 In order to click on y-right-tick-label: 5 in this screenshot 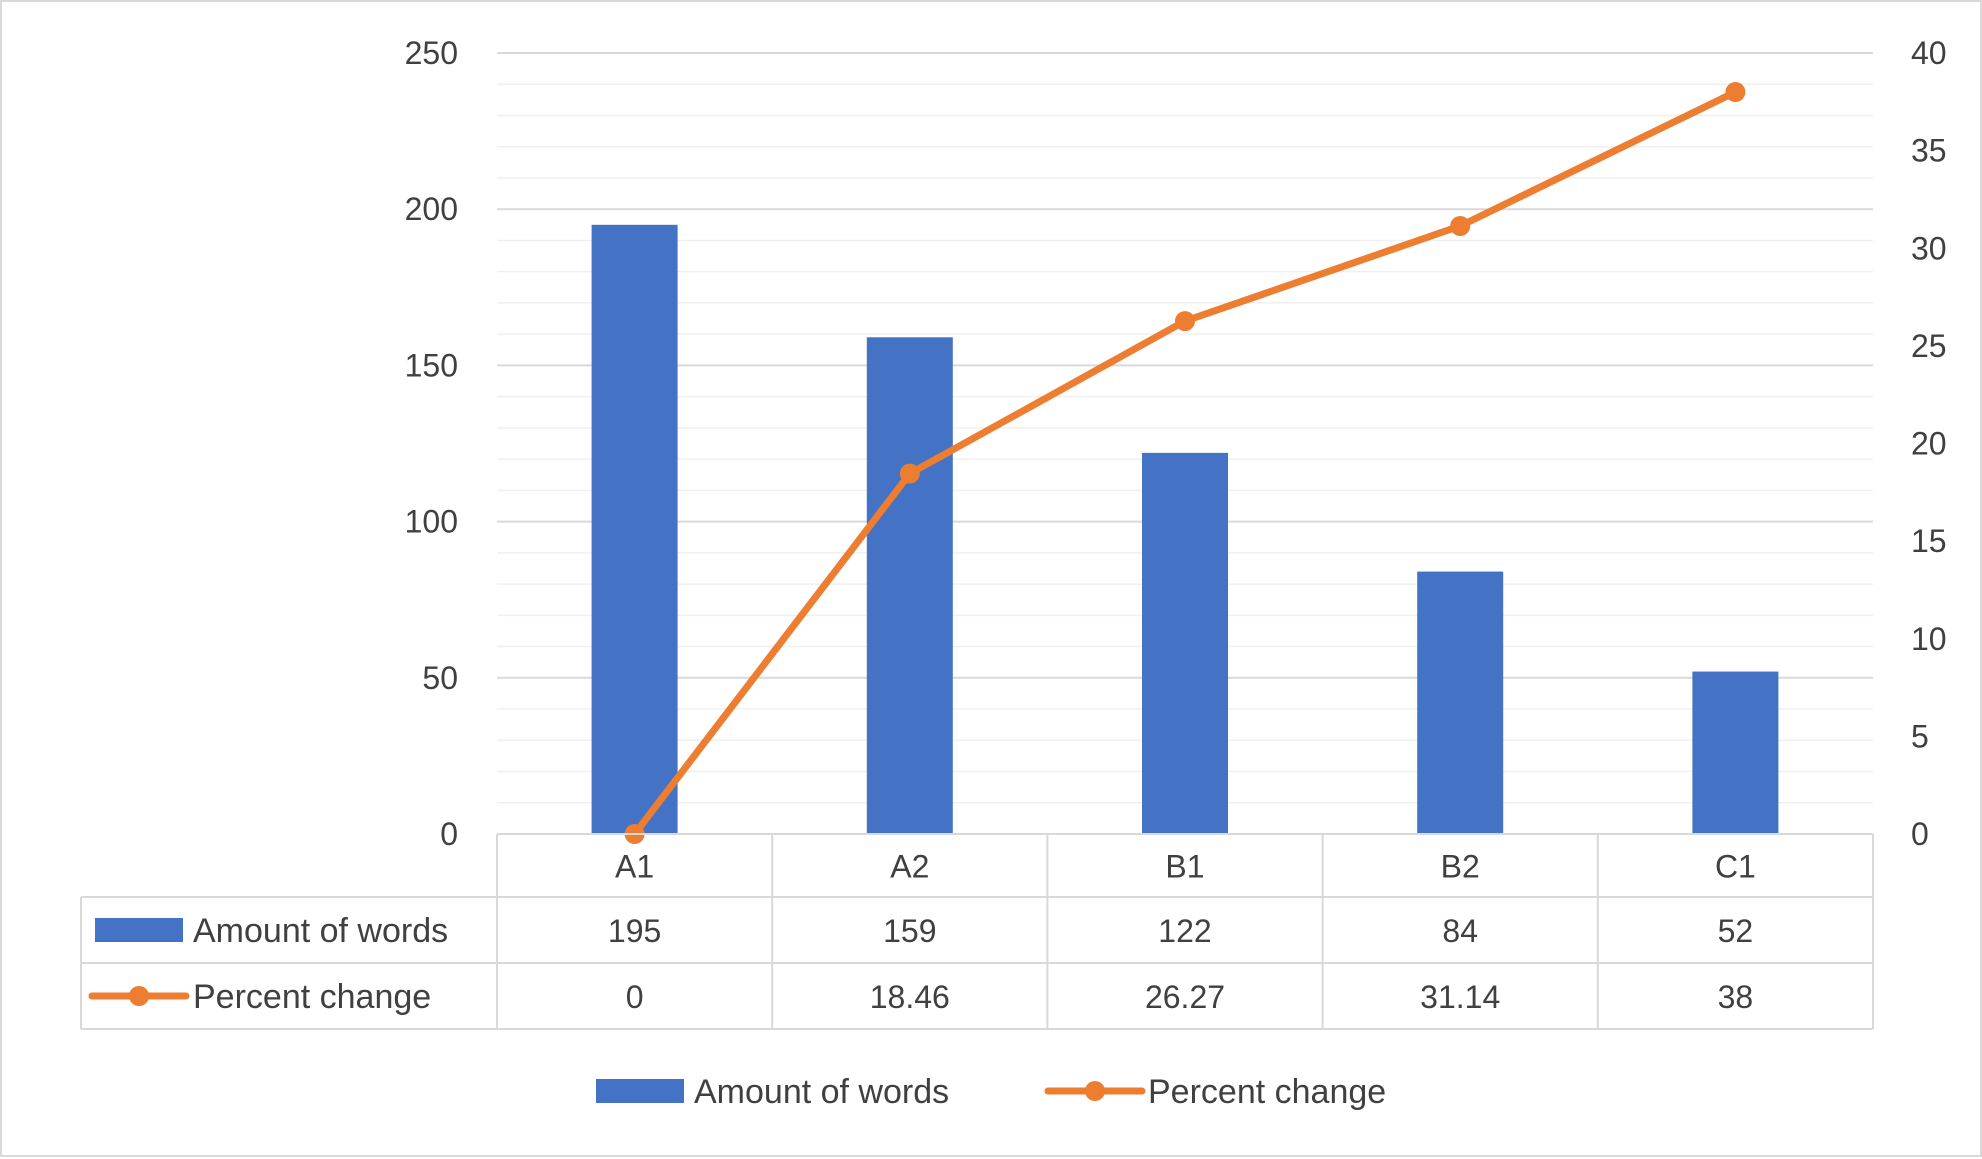, I will do `click(1920, 736)`.